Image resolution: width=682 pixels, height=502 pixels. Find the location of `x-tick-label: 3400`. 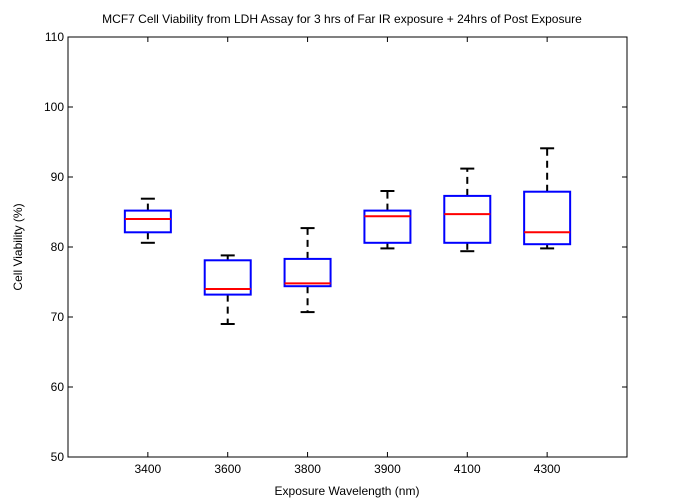

x-tick-label: 3400 is located at coordinates (148, 469).